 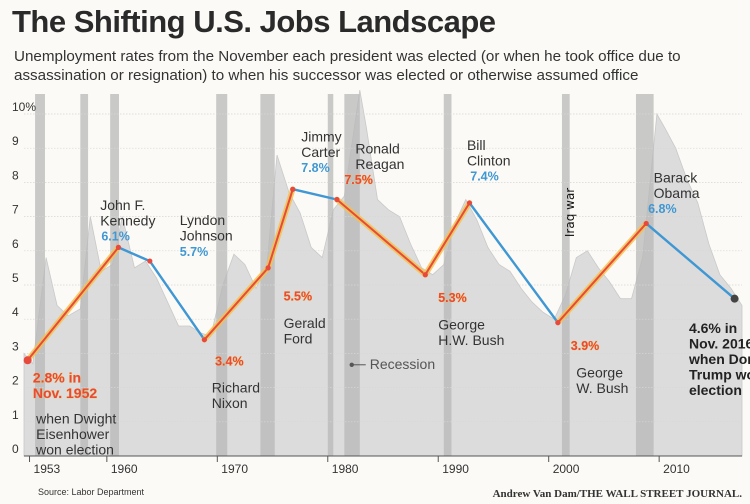 I want to click on x-tick-label: 1970, so click(x=234, y=469).